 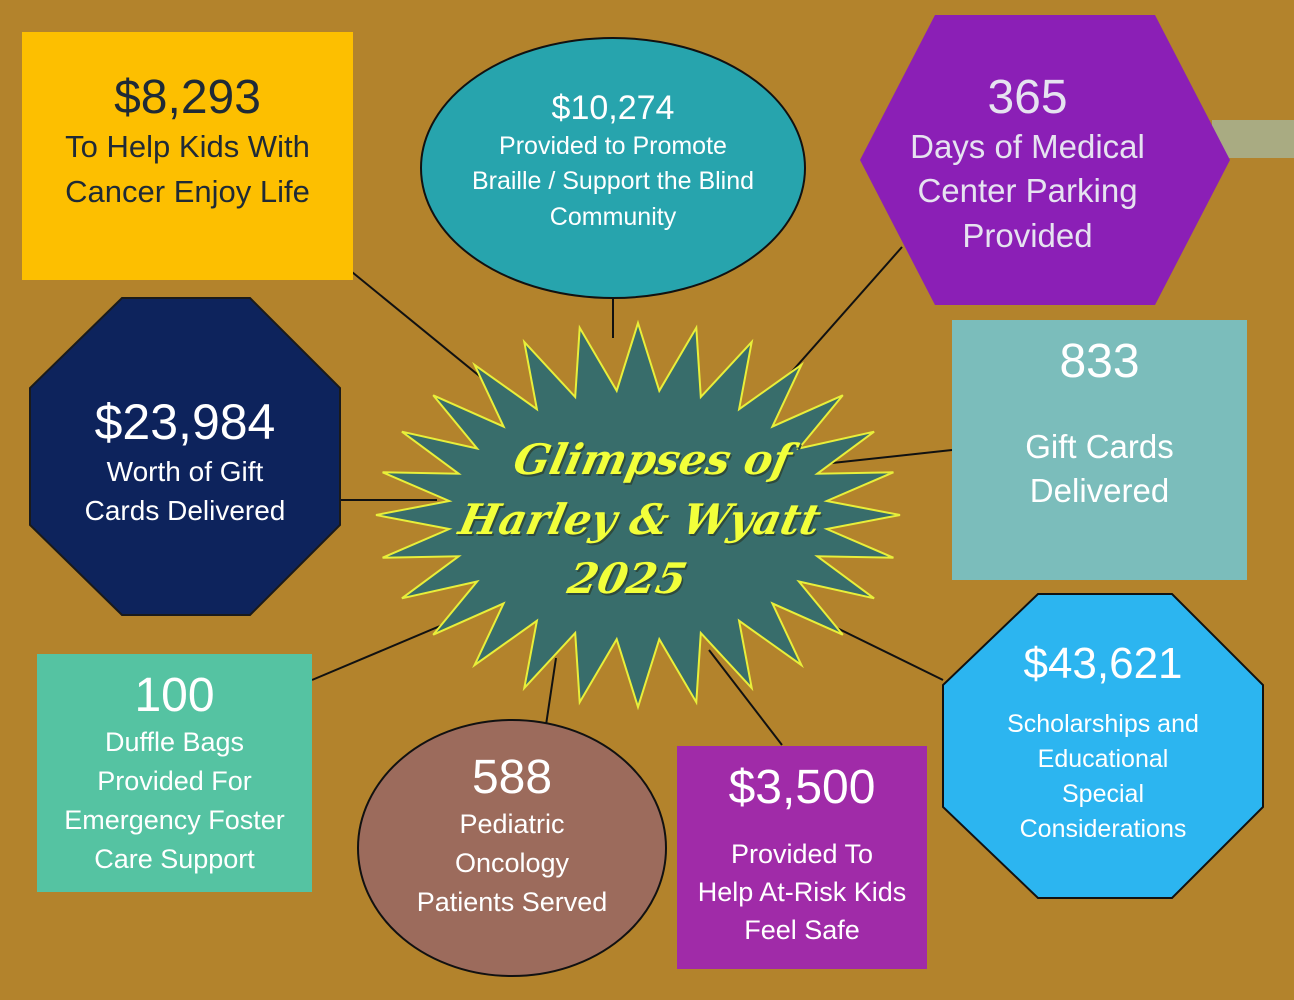 I want to click on gift-count-line-1: Gift Cards, so click(x=1099, y=446).